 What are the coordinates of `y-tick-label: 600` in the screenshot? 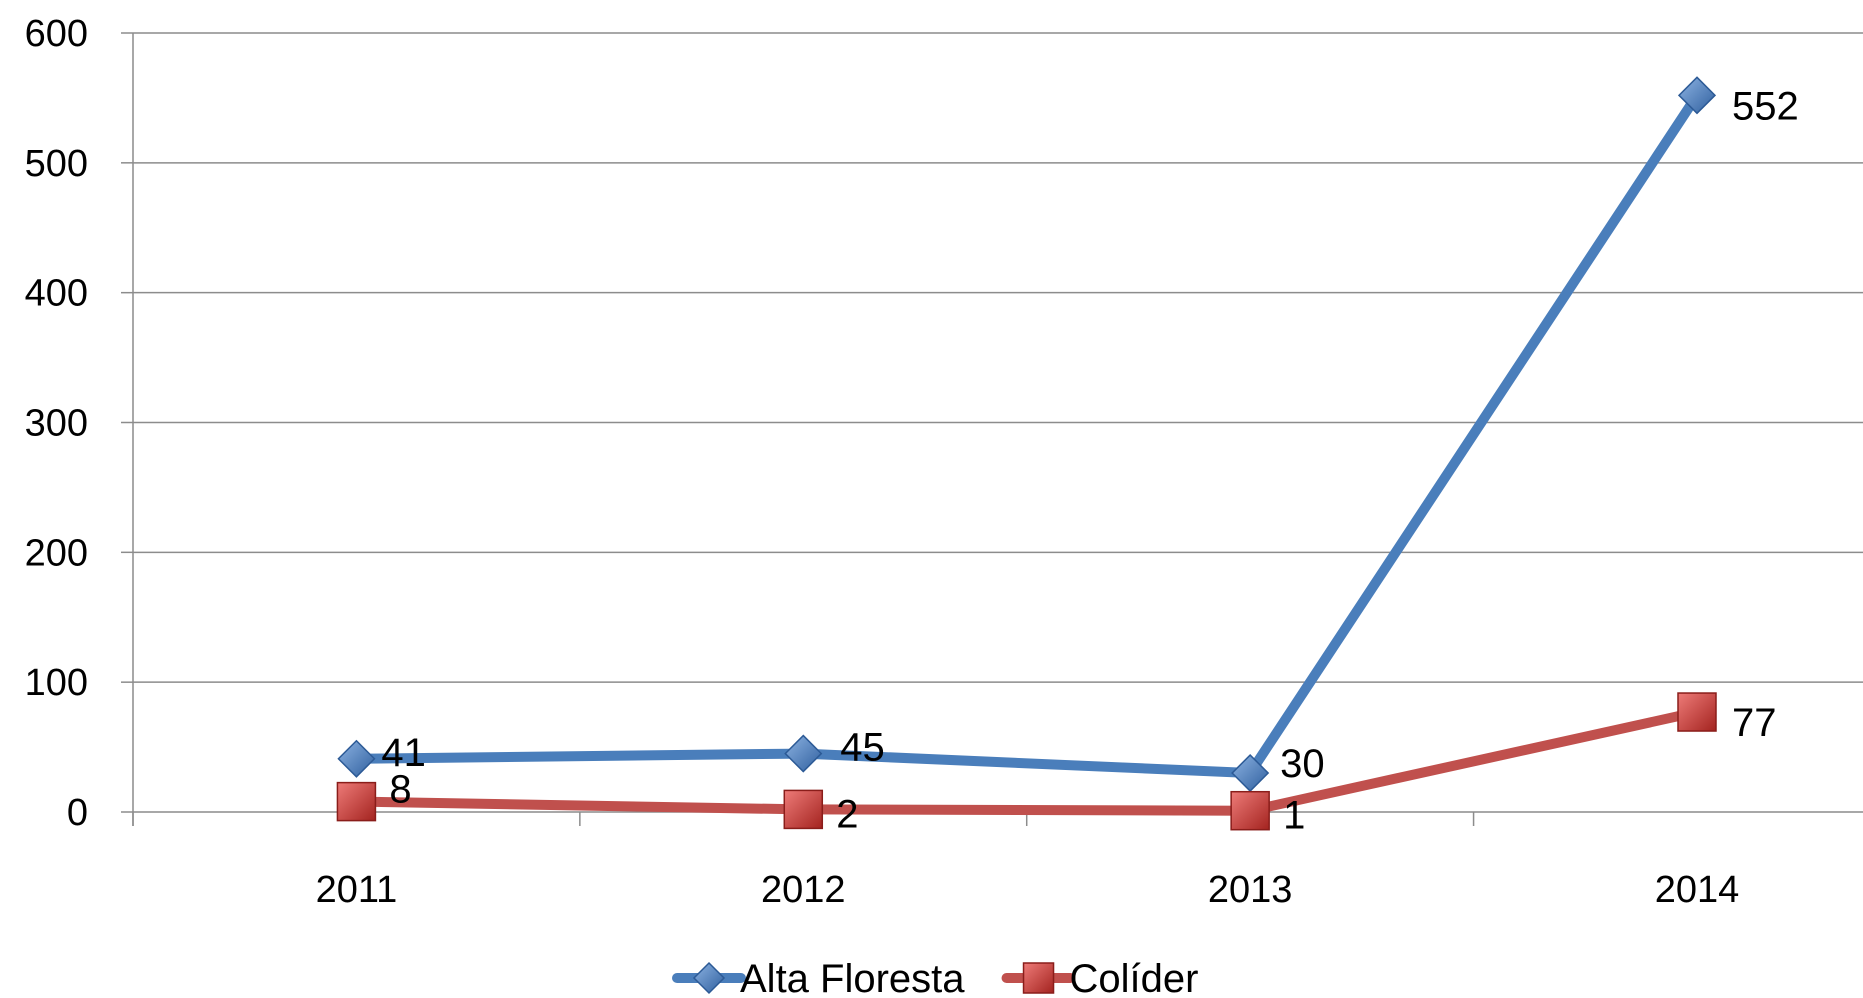 It's located at (56, 34).